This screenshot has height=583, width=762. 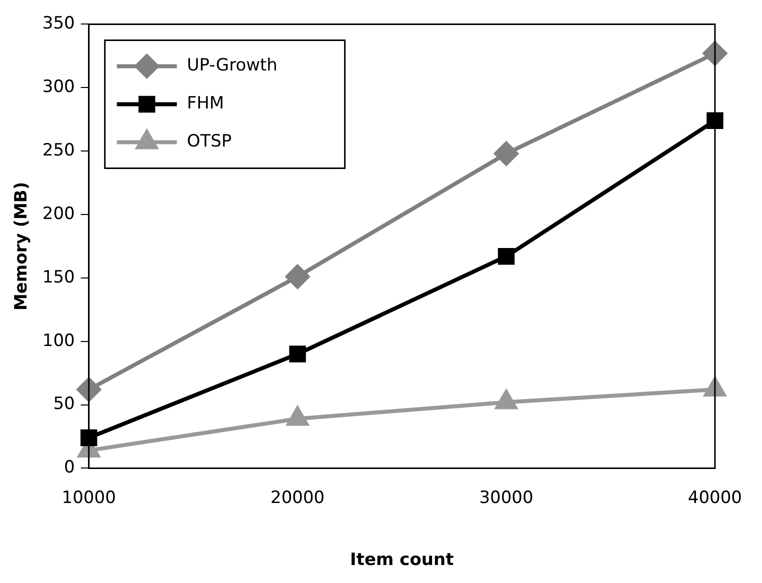 I want to click on x-tick-label: 20000, so click(x=297, y=498).